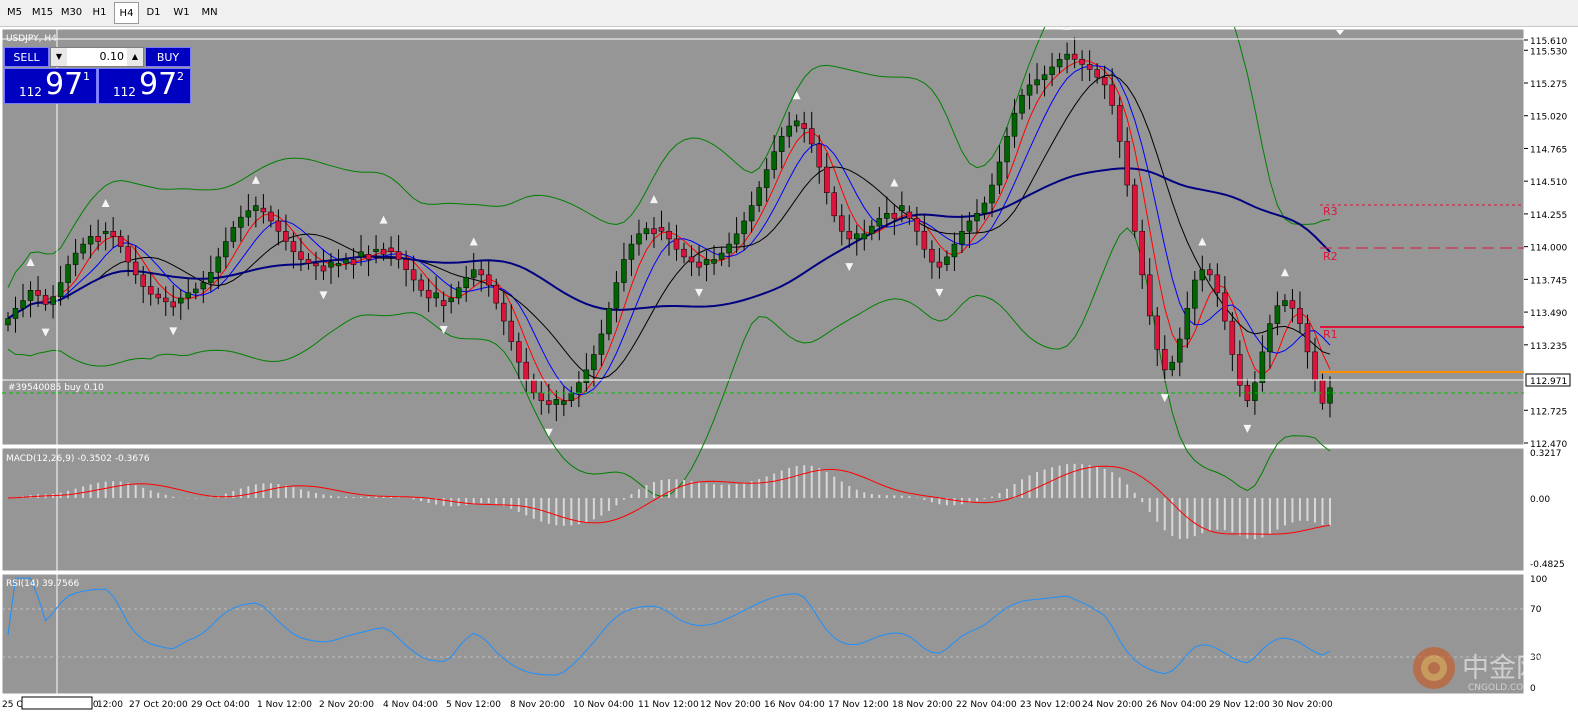 This screenshot has height=722, width=1578. What do you see at coordinates (26, 57) in the screenshot?
I see `sell-button: SELL` at bounding box center [26, 57].